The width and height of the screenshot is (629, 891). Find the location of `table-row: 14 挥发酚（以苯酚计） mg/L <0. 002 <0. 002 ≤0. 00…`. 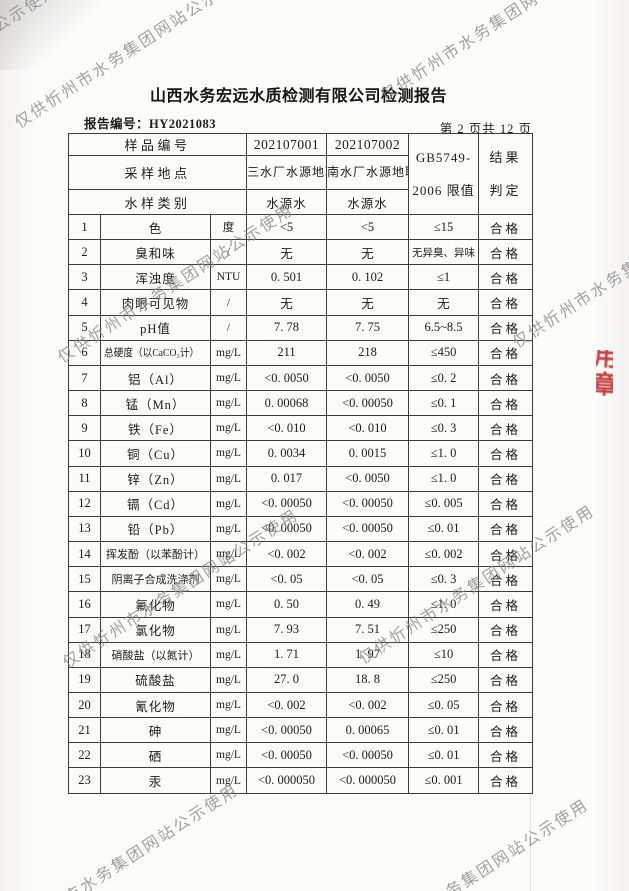

table-row: 14 挥发酚（以苯酚计） mg/L <0. 002 <0. 002 ≤0. 00… is located at coordinates (301, 554).